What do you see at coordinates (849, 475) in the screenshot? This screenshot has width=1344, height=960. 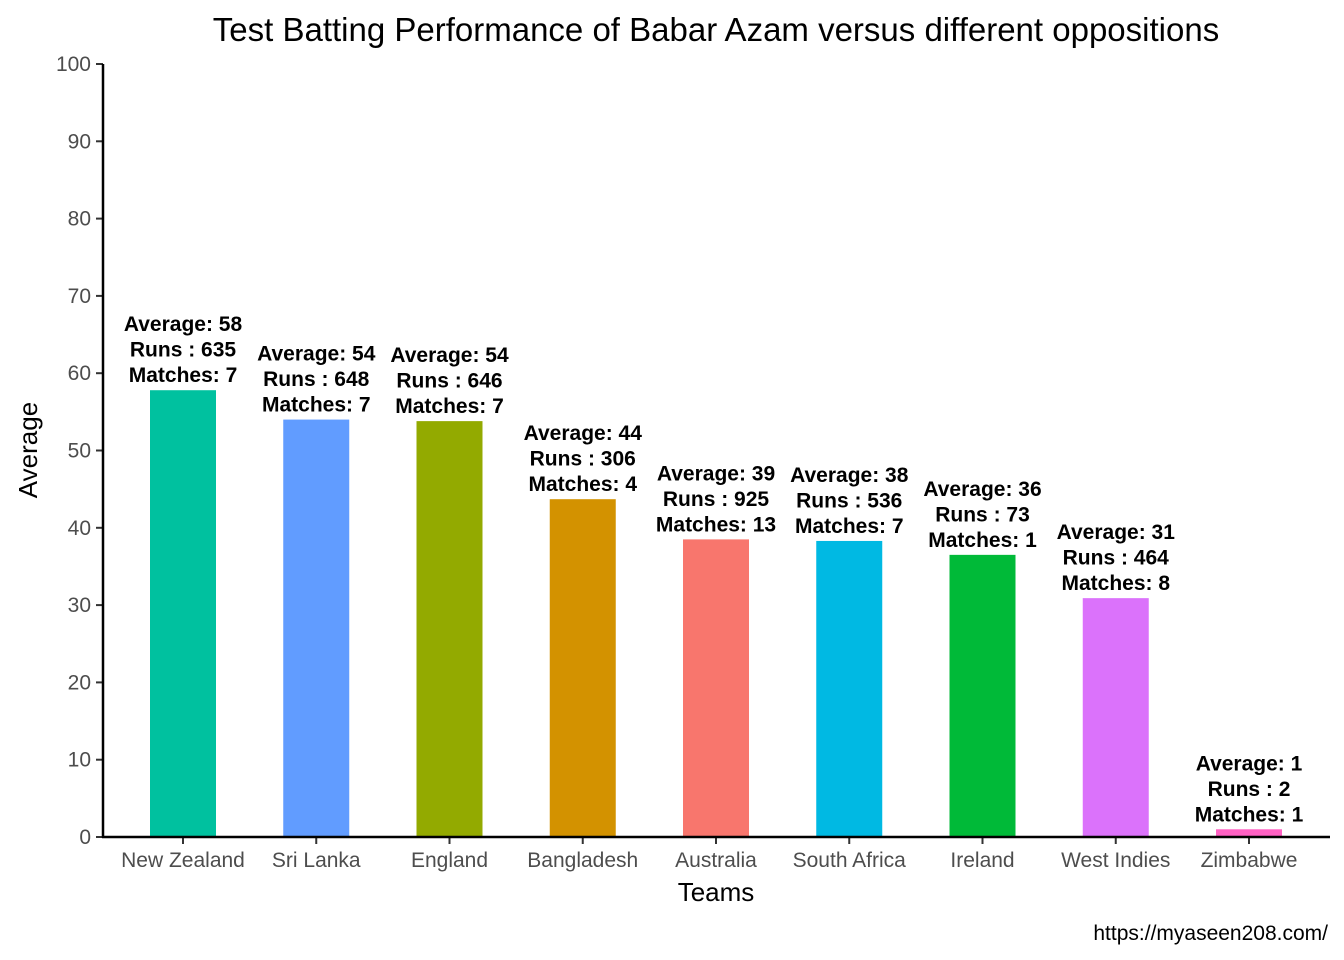 I see `data-label: Average: 38` at bounding box center [849, 475].